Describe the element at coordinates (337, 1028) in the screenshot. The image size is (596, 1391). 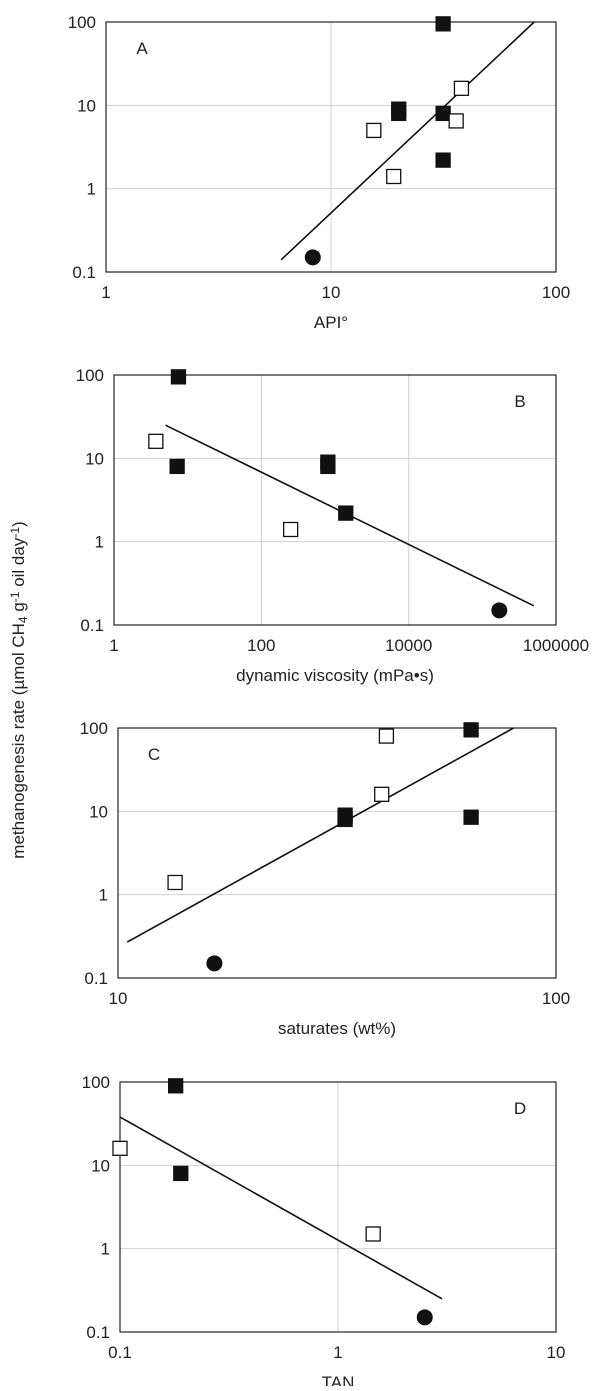
I see `x-axis-label: saturates (wt%)` at that location.